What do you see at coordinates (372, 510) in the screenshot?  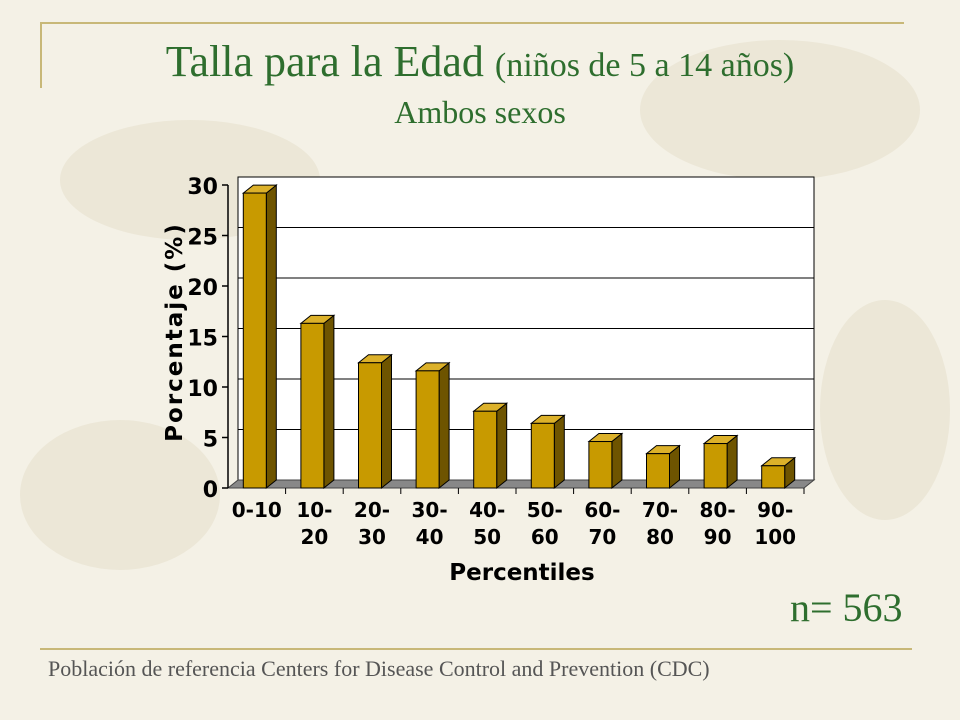 I see `x-tick-label: 20-` at bounding box center [372, 510].